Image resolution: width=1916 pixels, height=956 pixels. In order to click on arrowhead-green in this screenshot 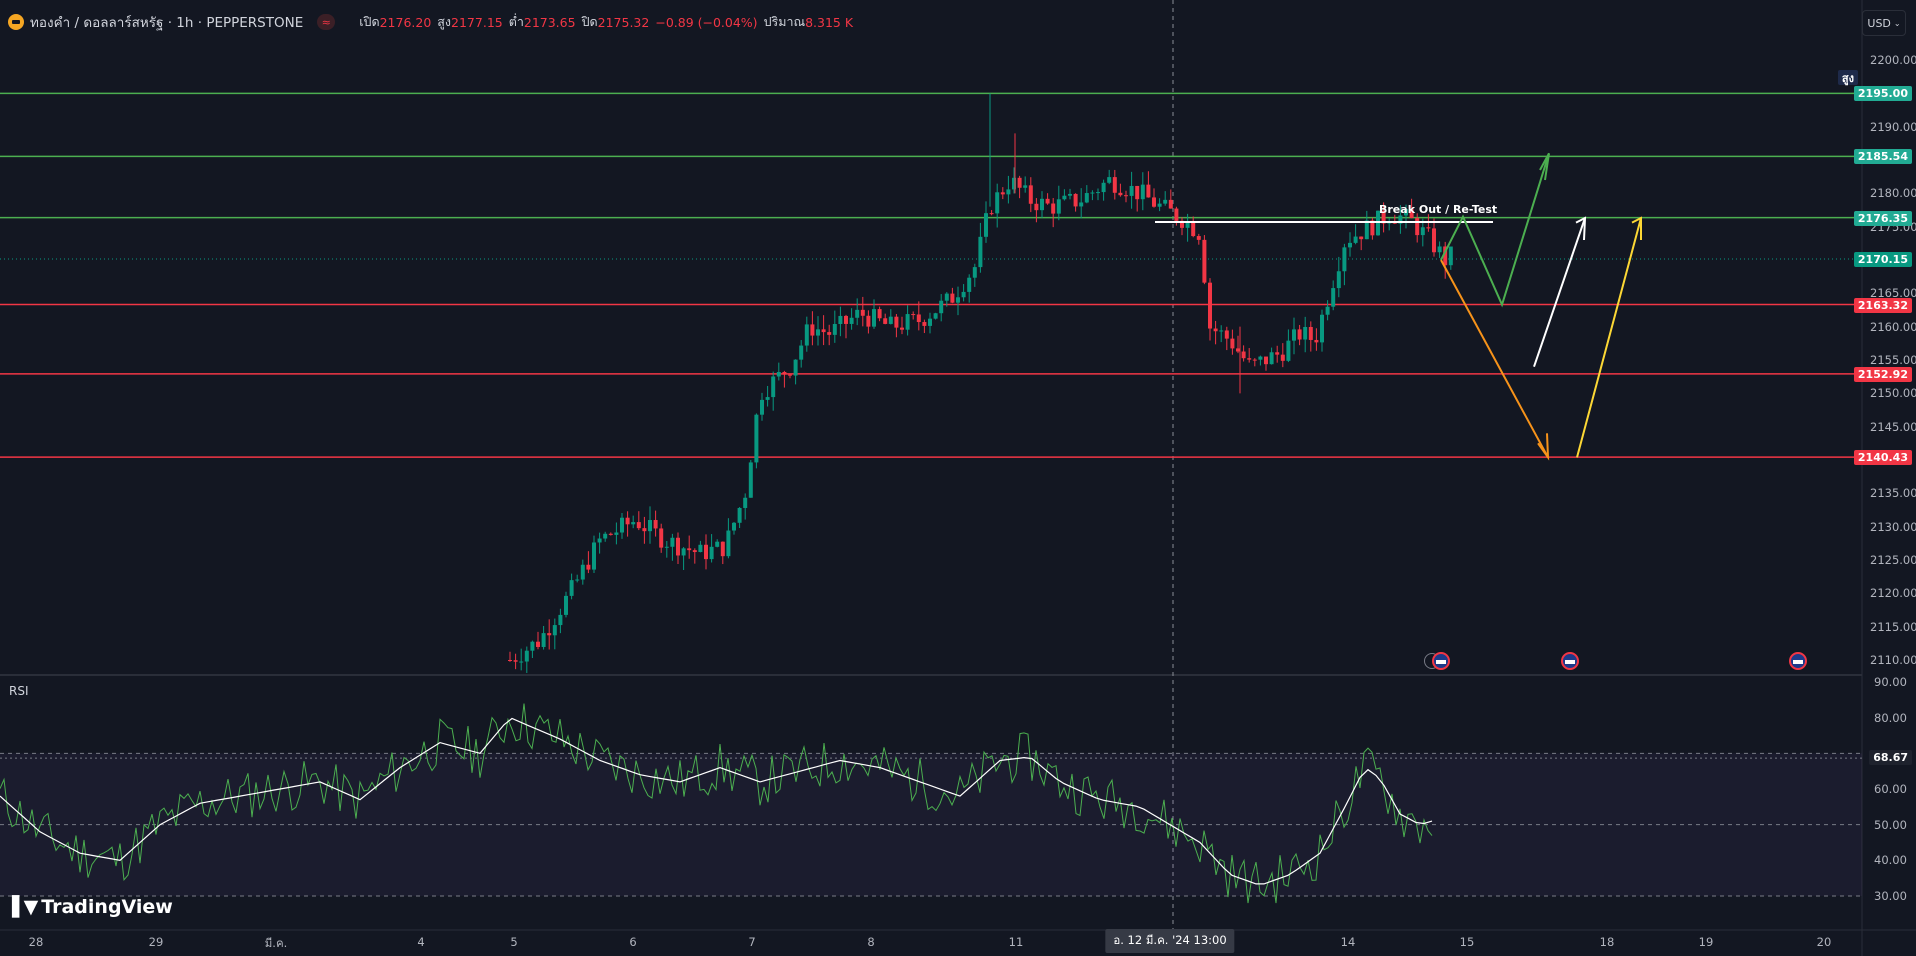, I will do `click(1544, 166)`.